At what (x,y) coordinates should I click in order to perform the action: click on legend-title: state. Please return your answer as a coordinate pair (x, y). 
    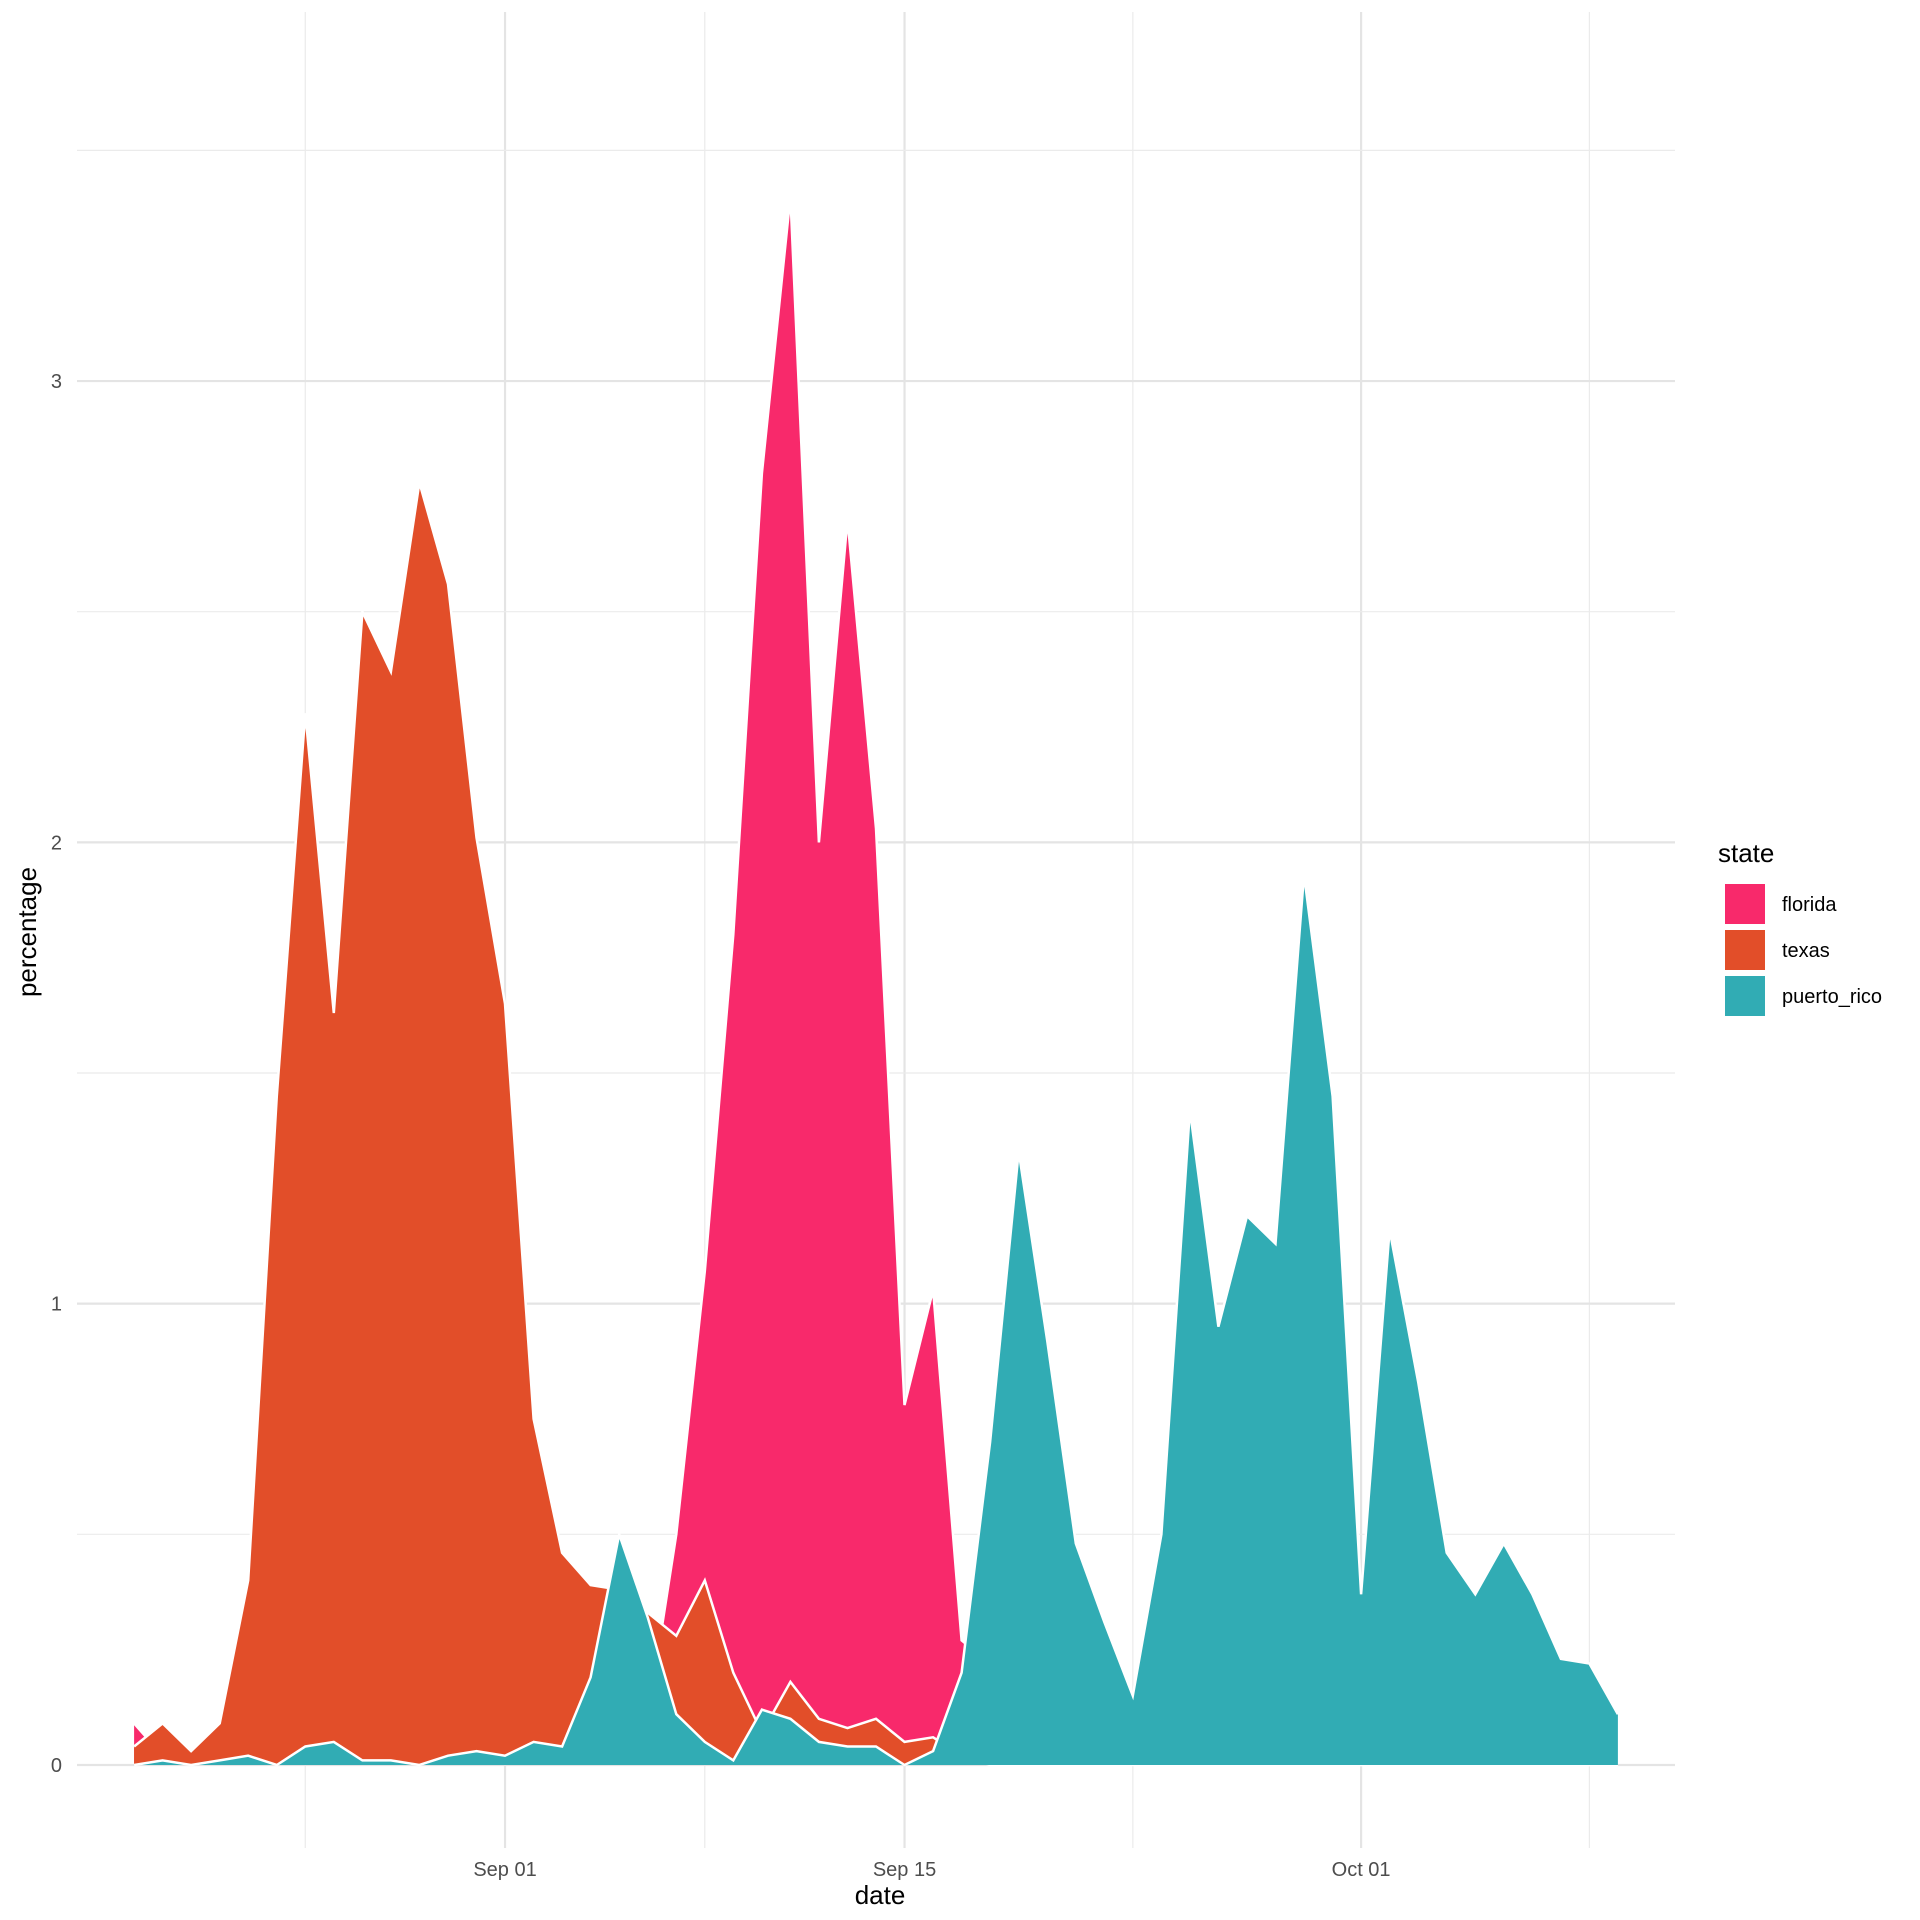
    Looking at the image, I should click on (1746, 853).